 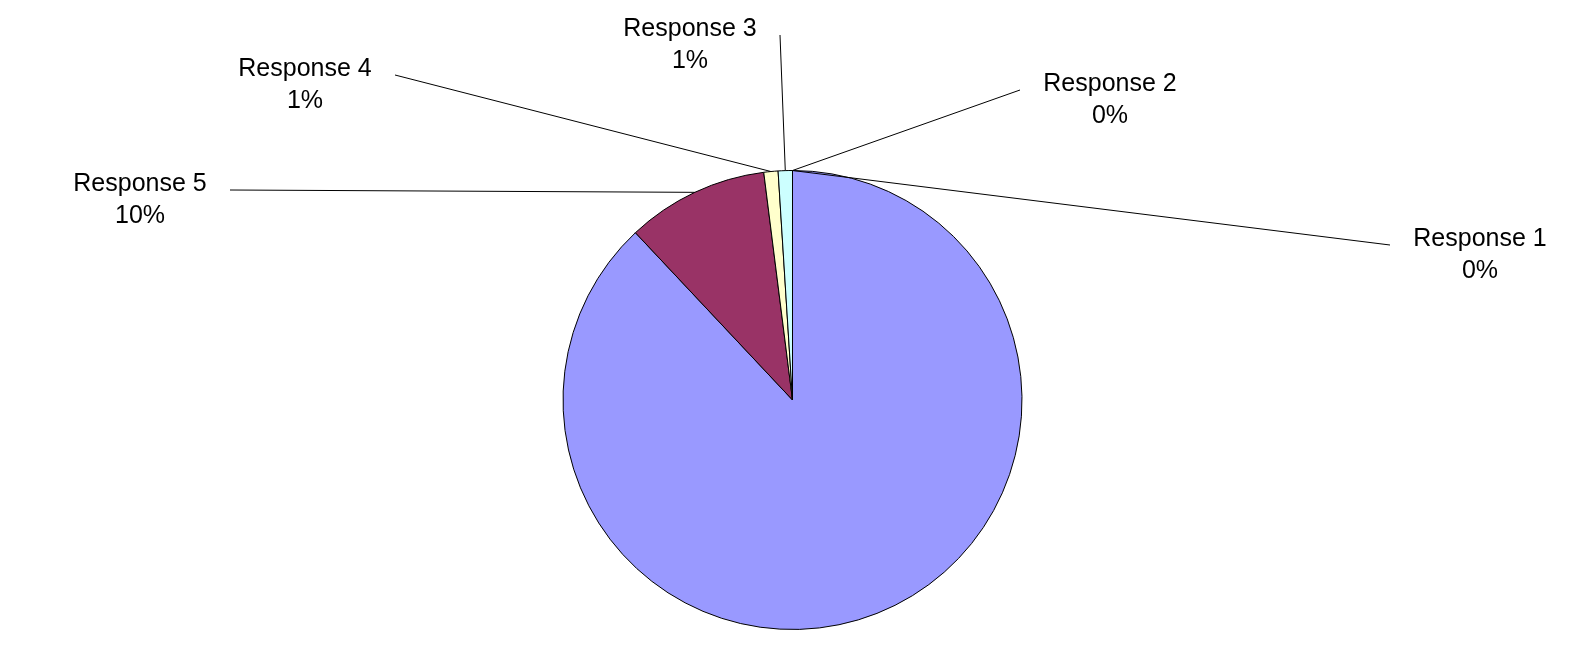 What do you see at coordinates (140, 213) in the screenshot?
I see `data-label: 10%` at bounding box center [140, 213].